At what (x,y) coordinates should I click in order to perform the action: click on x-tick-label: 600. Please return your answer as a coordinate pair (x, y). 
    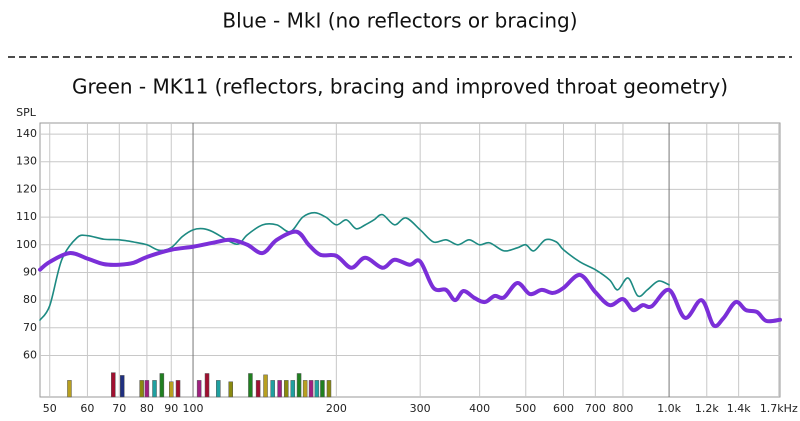
    Looking at the image, I should click on (563, 408).